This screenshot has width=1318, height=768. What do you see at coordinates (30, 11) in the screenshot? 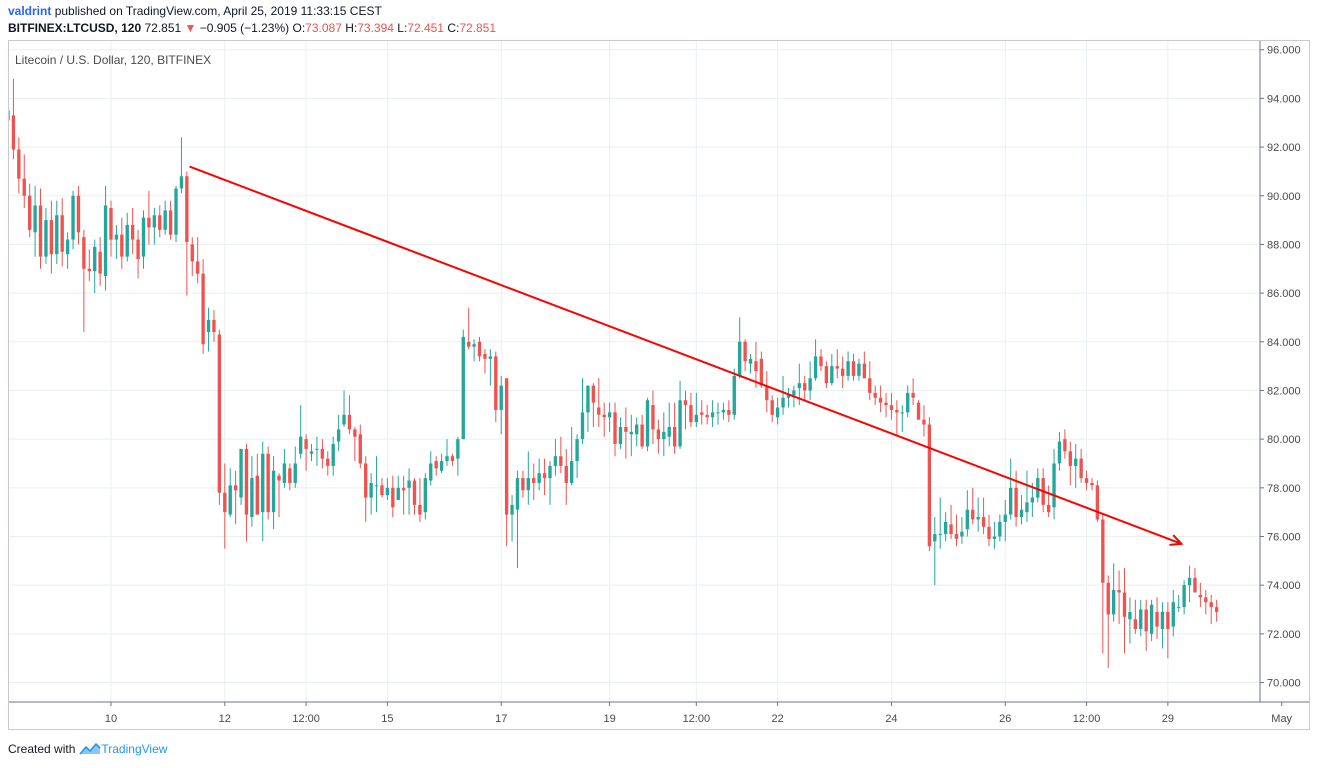
I see `author-name: valdrint` at bounding box center [30, 11].